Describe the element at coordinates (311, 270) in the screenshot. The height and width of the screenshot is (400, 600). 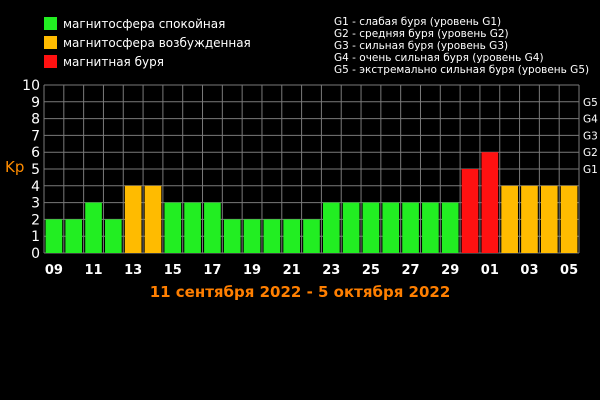
I see `x-axis-ticks: 09 11 13 15 17 19 21 23 25 27 29 01 03 05` at that location.